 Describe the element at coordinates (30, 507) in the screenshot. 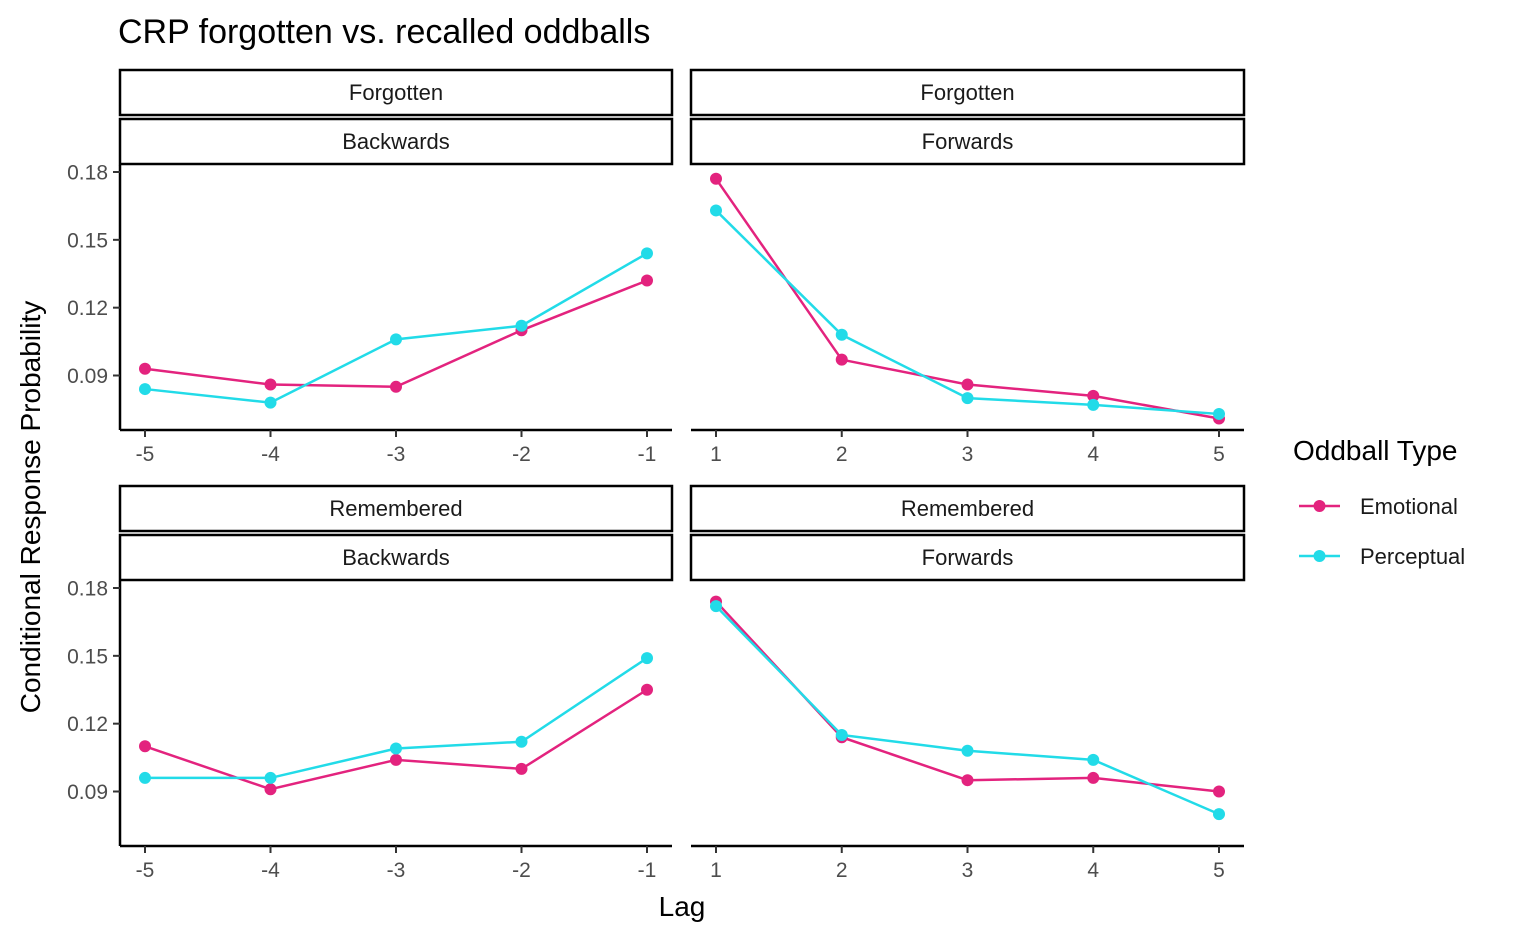

I see `y-axis-title: Conditional Response Probability` at that location.